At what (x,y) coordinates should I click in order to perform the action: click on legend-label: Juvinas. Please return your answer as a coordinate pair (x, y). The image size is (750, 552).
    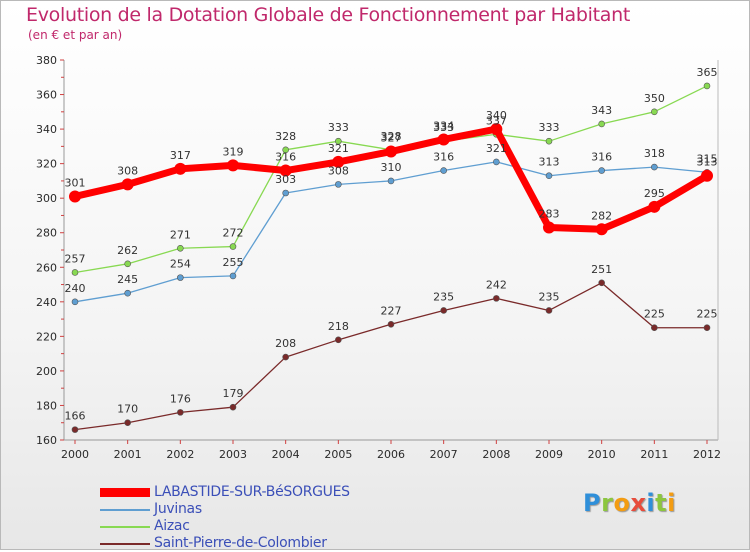
    Looking at the image, I should click on (178, 509).